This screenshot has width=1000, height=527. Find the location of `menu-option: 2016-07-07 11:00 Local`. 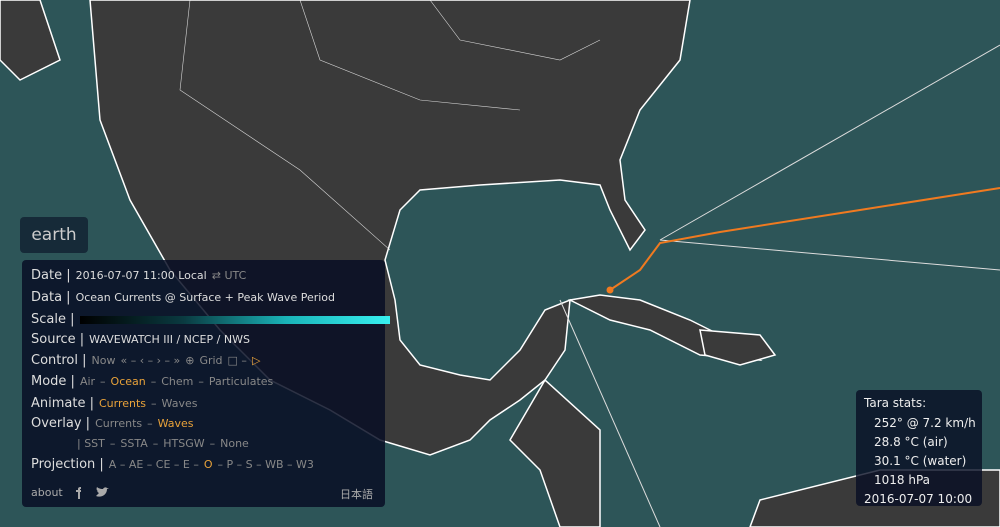

menu-option: 2016-07-07 11:00 Local is located at coordinates (141, 275).